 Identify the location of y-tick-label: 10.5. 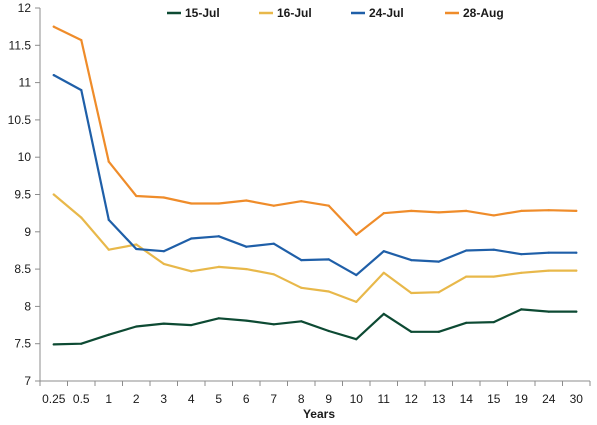
(20, 120).